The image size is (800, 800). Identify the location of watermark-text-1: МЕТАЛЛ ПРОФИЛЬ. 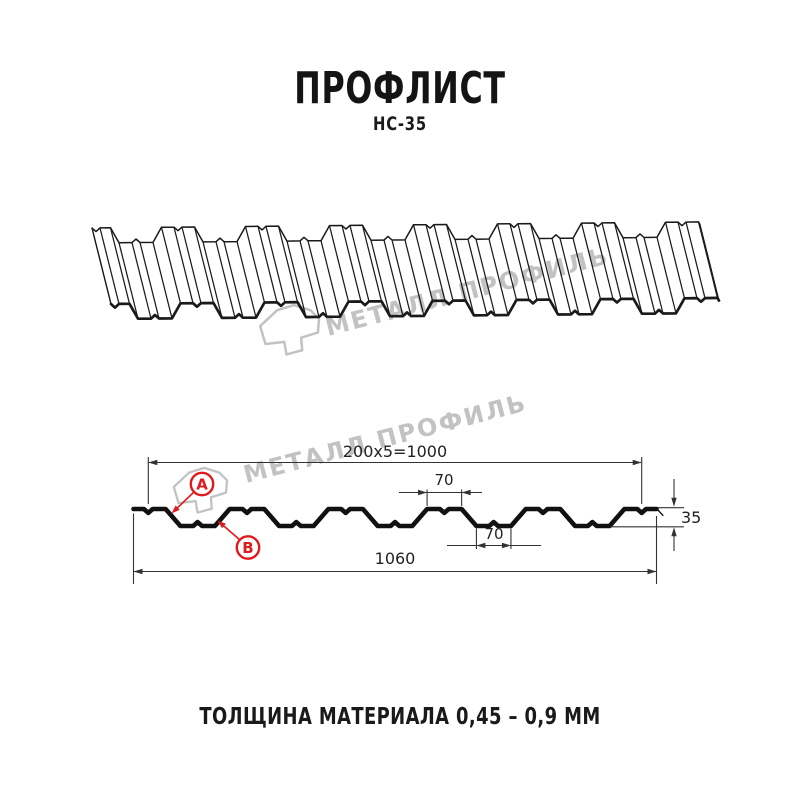
(466, 292).